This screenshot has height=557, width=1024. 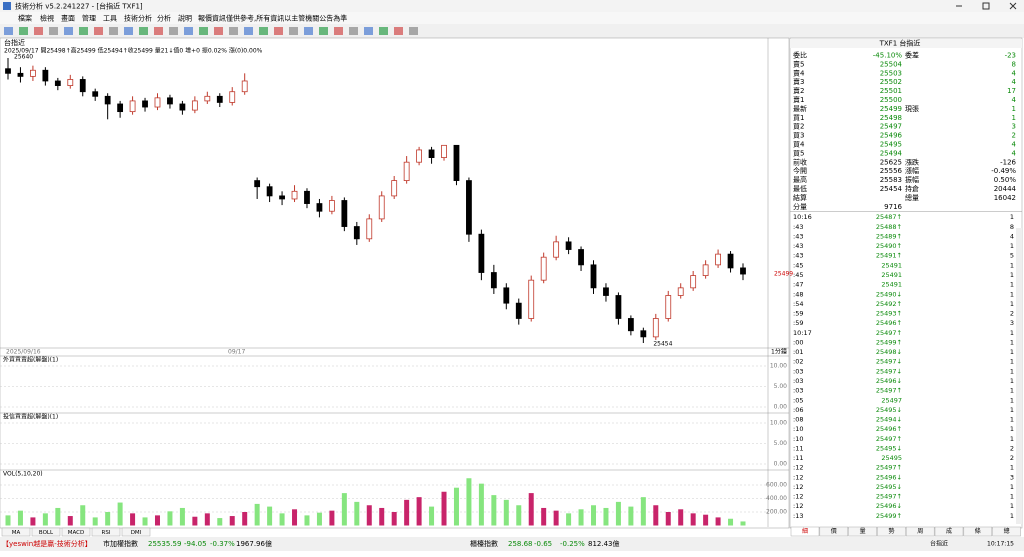 What do you see at coordinates (195, 544) in the screenshot?
I see `status-item: -94.05` at bounding box center [195, 544].